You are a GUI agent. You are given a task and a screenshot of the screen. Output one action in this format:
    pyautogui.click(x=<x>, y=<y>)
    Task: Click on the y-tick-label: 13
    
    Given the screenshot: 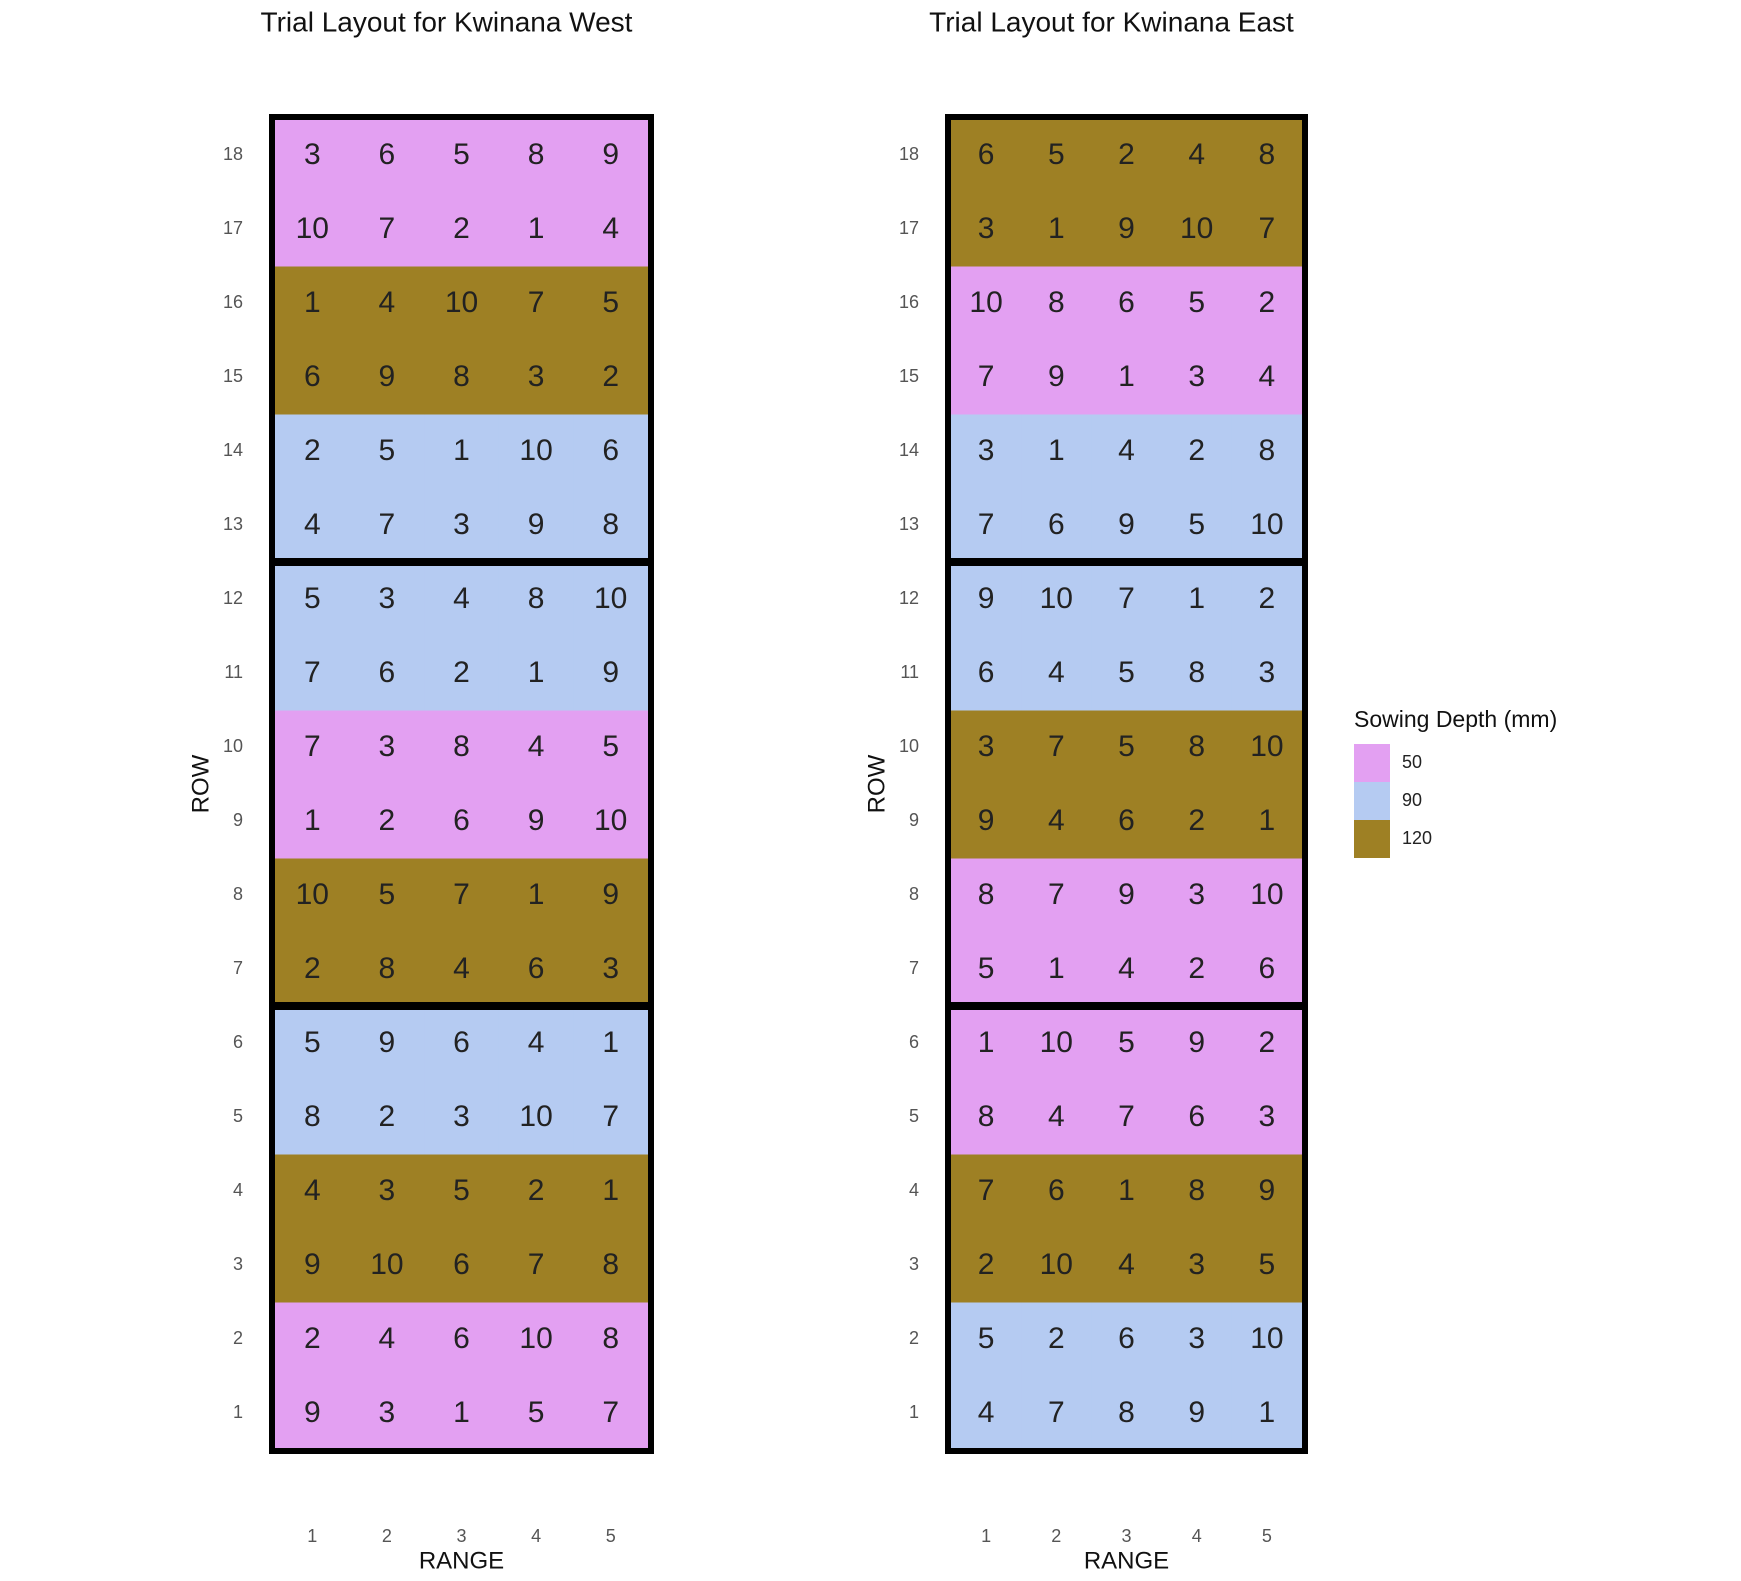 What is the action you would take?
    pyautogui.click(x=909, y=524)
    